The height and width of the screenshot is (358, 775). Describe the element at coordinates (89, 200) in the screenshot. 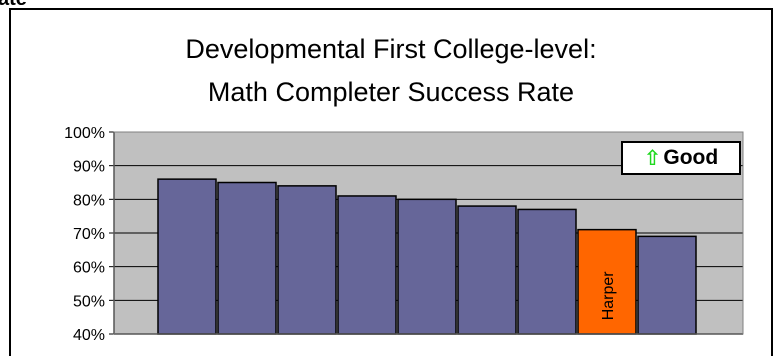

I see `y-tick-label: 80%` at that location.